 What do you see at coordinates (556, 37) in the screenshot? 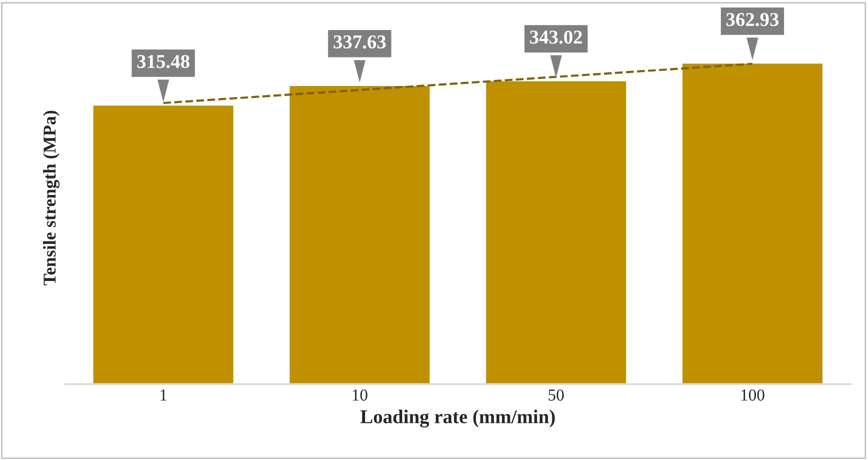
I see `data-label: 343.02` at bounding box center [556, 37].